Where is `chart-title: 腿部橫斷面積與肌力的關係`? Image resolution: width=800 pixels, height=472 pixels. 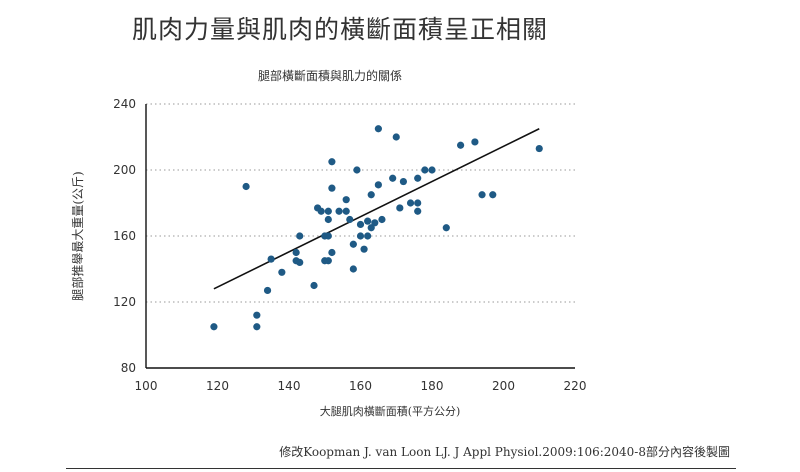
chart-title: 腿部橫斷面積與肌力的關係 is located at coordinates (330, 75).